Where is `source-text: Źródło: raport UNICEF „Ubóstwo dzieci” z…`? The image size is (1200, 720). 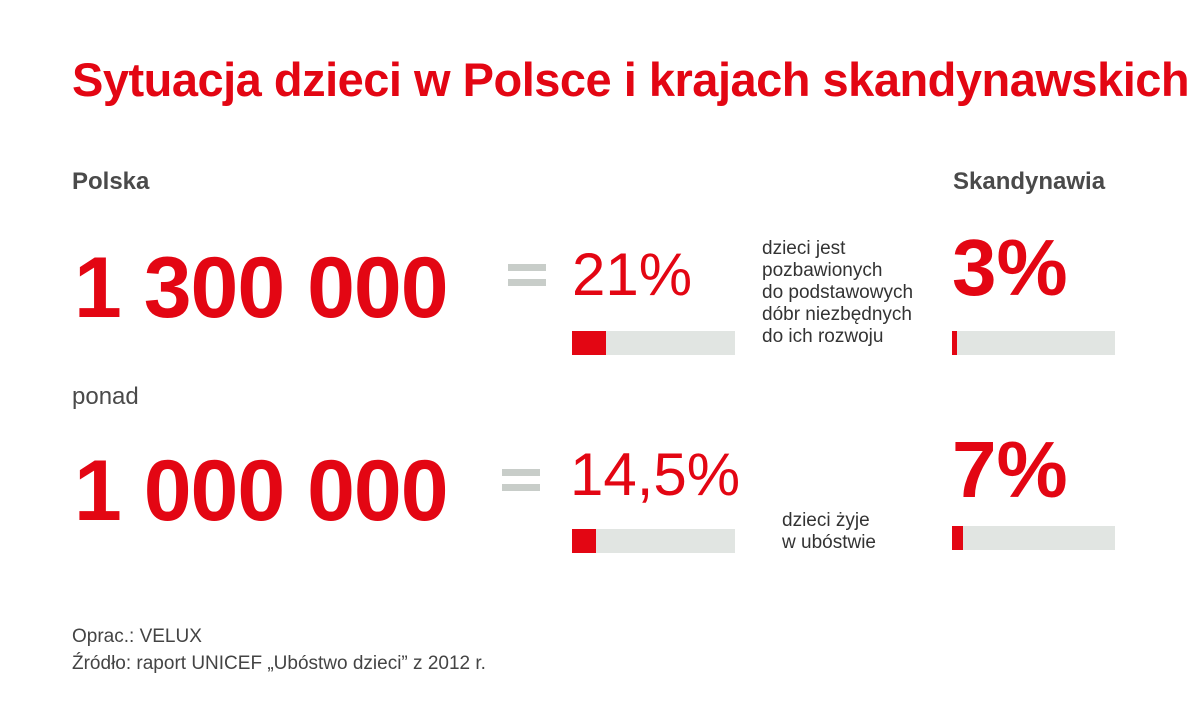 source-text: Źródło: raport UNICEF „Ubóstwo dzieci” z… is located at coordinates (279, 663).